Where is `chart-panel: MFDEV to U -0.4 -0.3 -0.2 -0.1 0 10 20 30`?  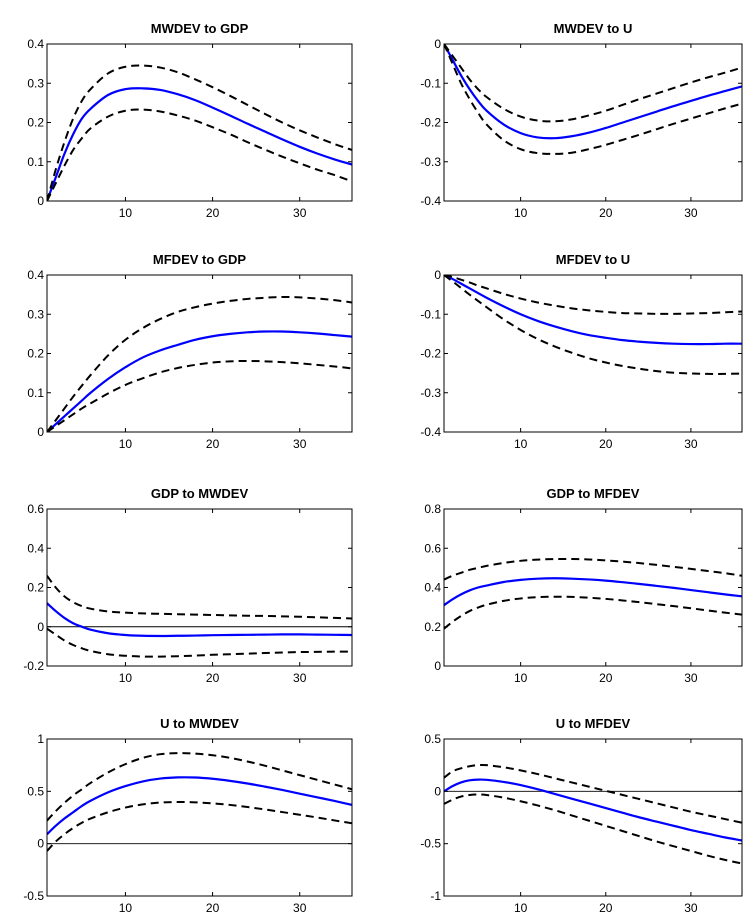 chart-panel: MFDEV to U -0.4 -0.3 -0.2 -0.1 0 10 20 30 is located at coordinates (581, 351).